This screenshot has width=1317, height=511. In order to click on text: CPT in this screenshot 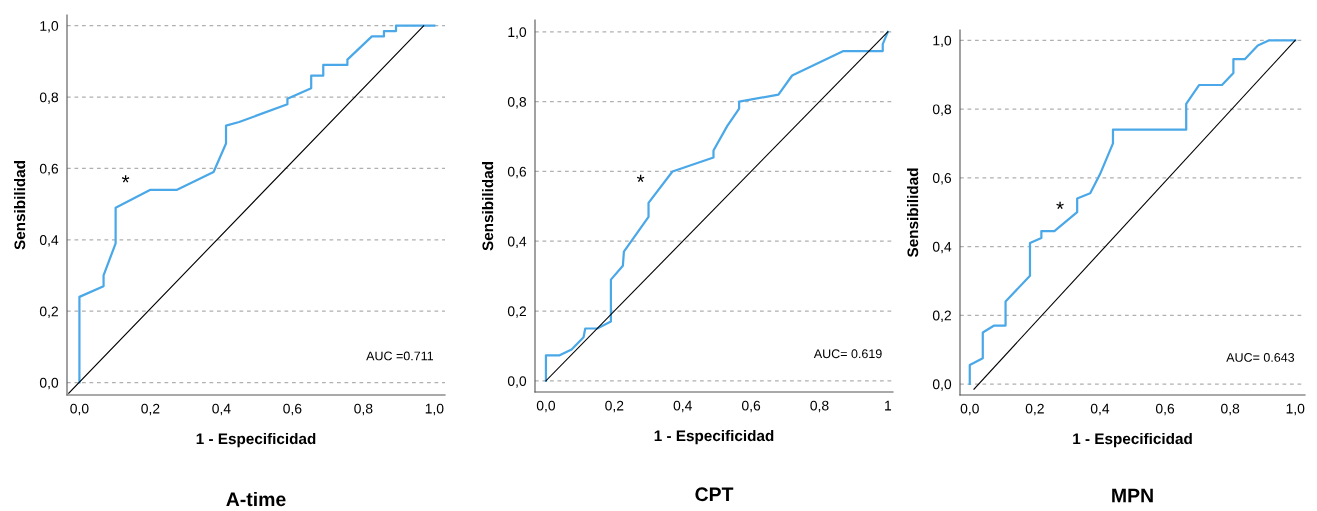, I will do `click(714, 494)`.